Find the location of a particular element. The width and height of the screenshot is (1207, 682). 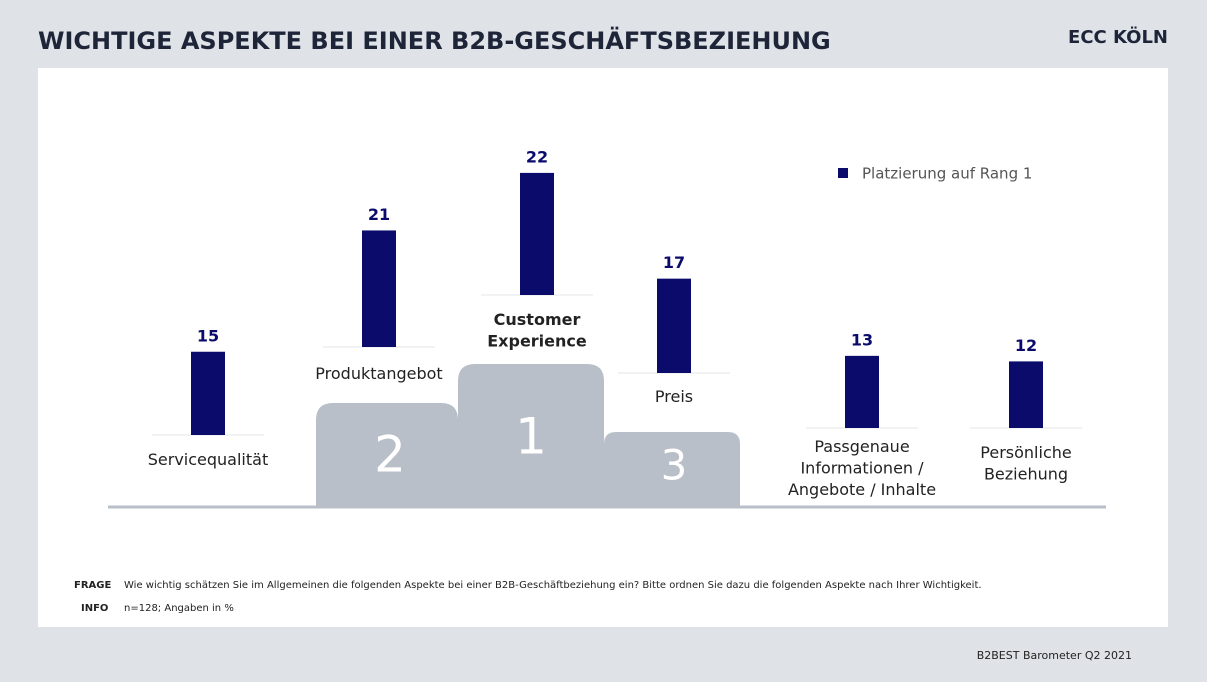

category-label: Produktangebot is located at coordinates (378, 373).